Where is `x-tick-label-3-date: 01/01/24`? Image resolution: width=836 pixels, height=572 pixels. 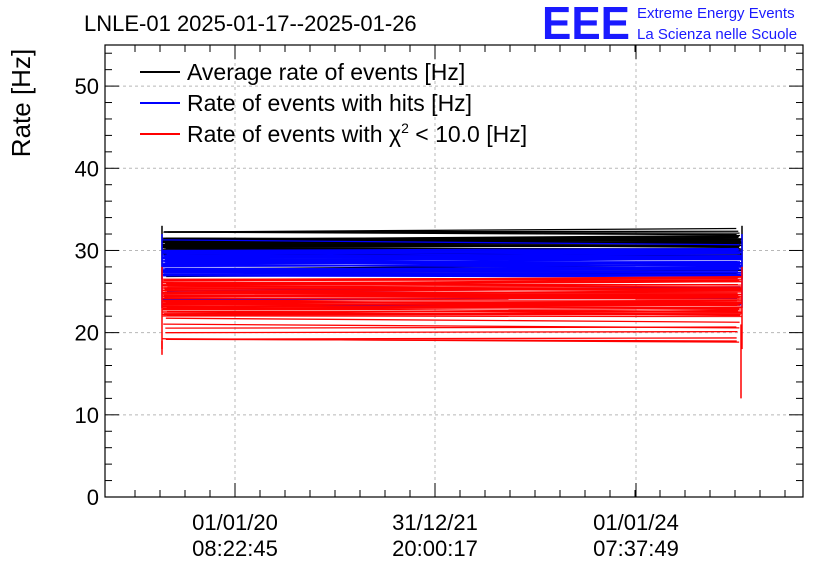
x-tick-label-3-date: 01/01/24 is located at coordinates (636, 522).